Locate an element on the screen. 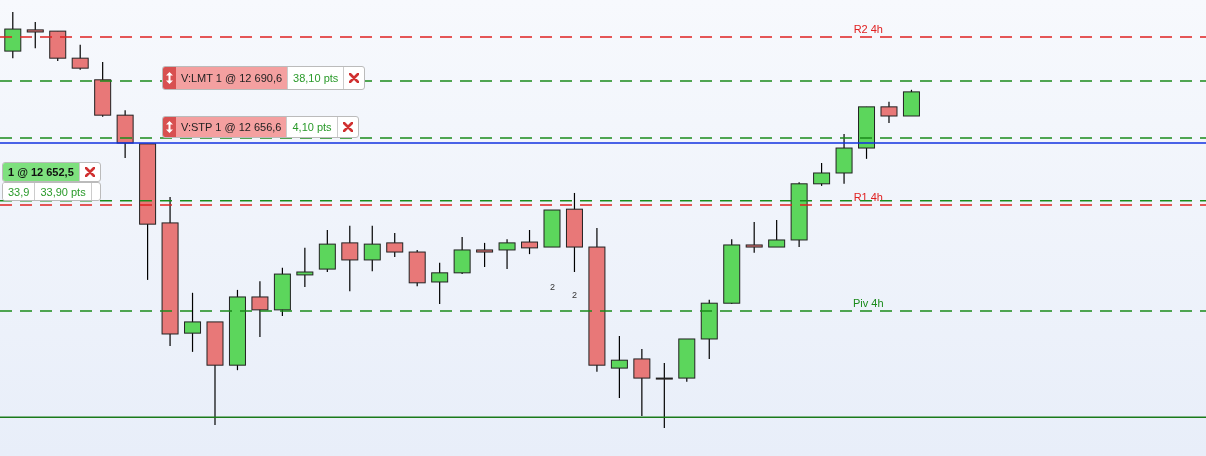  order-tag: V:STP 1 @ 12 656,6 4,10 pts is located at coordinates (260, 127).